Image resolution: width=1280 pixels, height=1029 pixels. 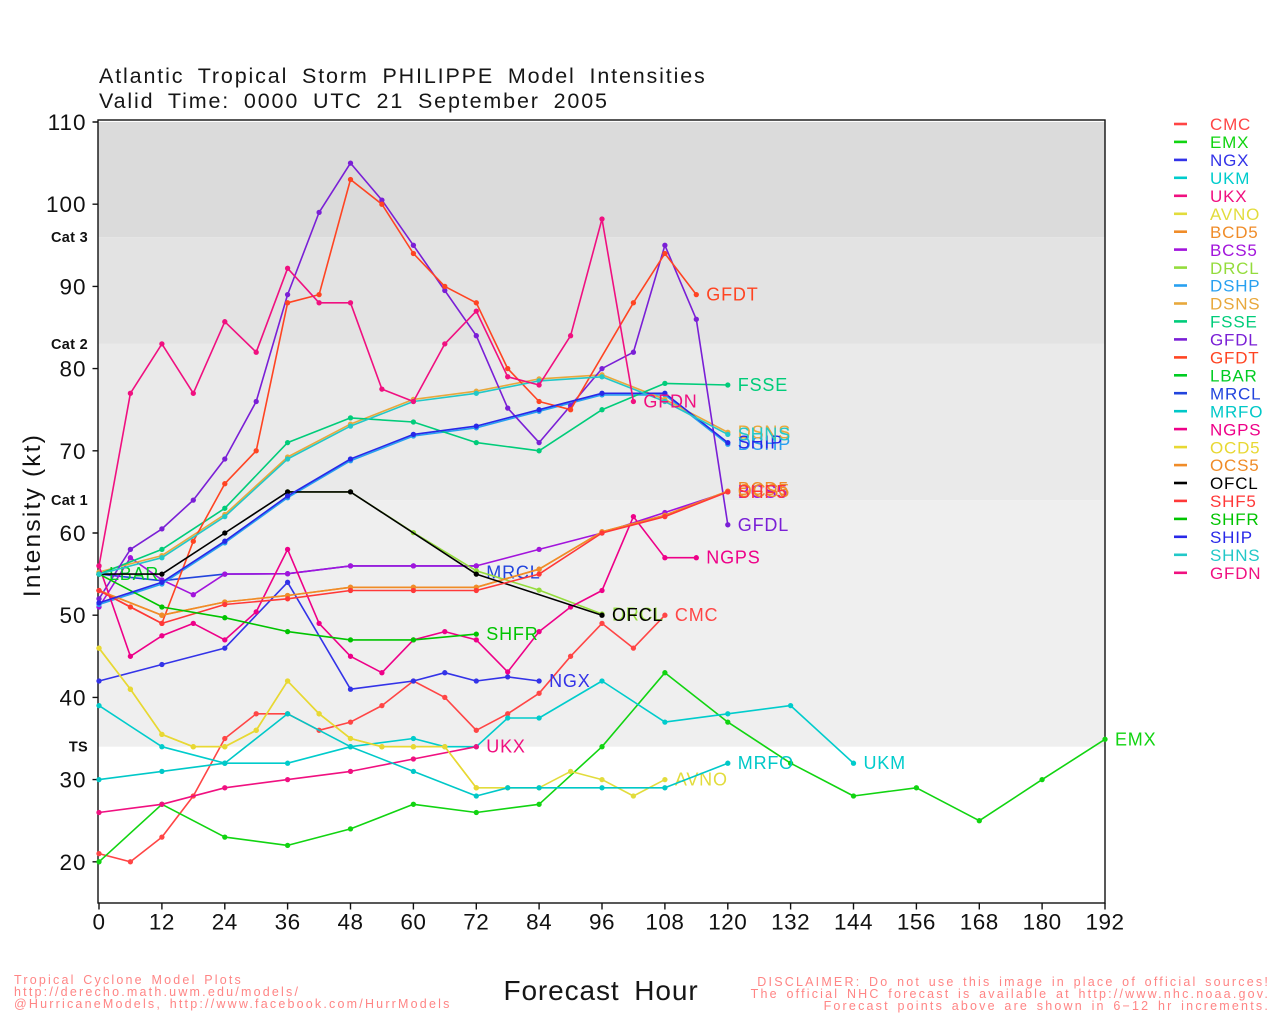 What do you see at coordinates (72, 615) in the screenshot?
I see `svg-text: 50` at bounding box center [72, 615].